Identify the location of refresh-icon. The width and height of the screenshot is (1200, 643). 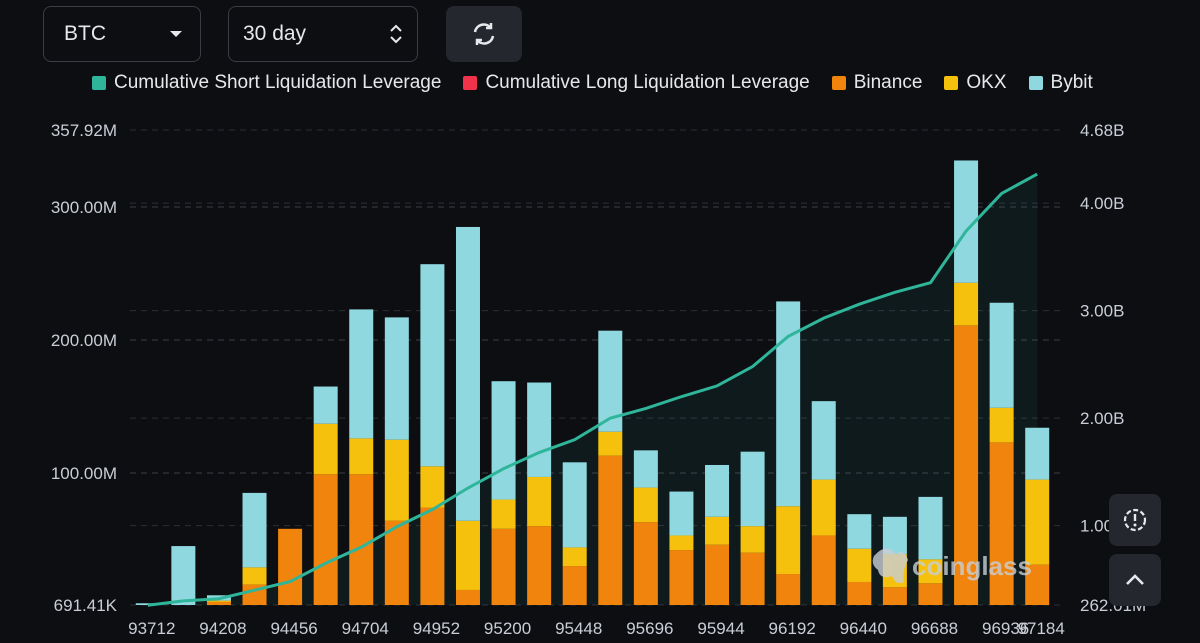
(484, 34).